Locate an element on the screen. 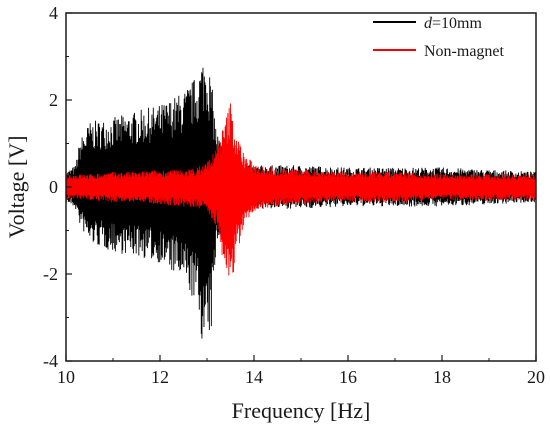 The image size is (550, 428). x-ticks: 10 12 14 16 18 20 is located at coordinates (301, 371).